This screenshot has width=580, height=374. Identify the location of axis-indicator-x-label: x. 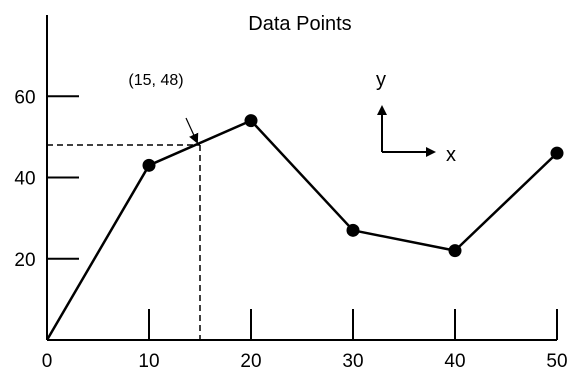
(451, 155).